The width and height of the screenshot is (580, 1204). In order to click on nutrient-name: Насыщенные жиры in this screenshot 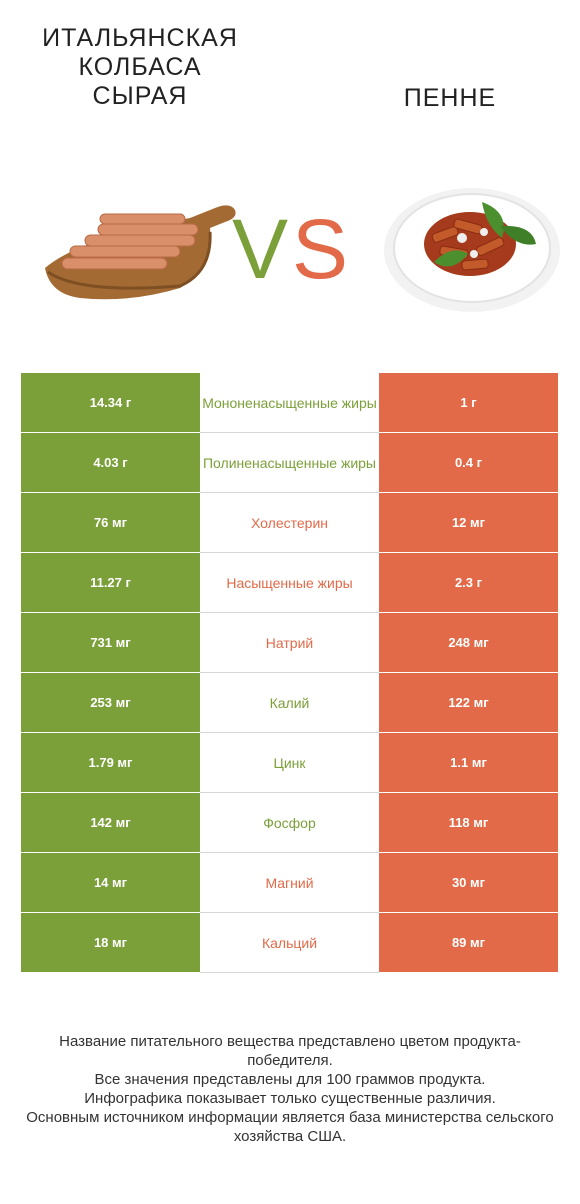, I will do `click(289, 583)`.